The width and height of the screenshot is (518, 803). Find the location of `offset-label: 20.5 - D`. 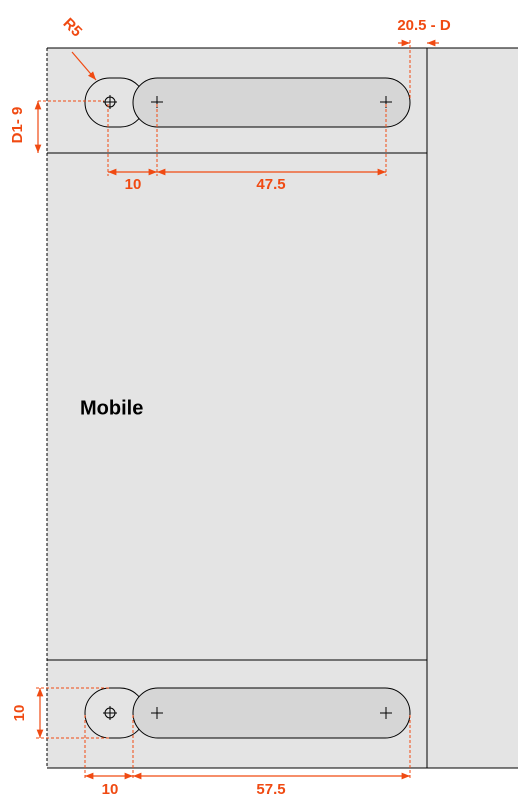

offset-label: 20.5 - D is located at coordinates (424, 25).